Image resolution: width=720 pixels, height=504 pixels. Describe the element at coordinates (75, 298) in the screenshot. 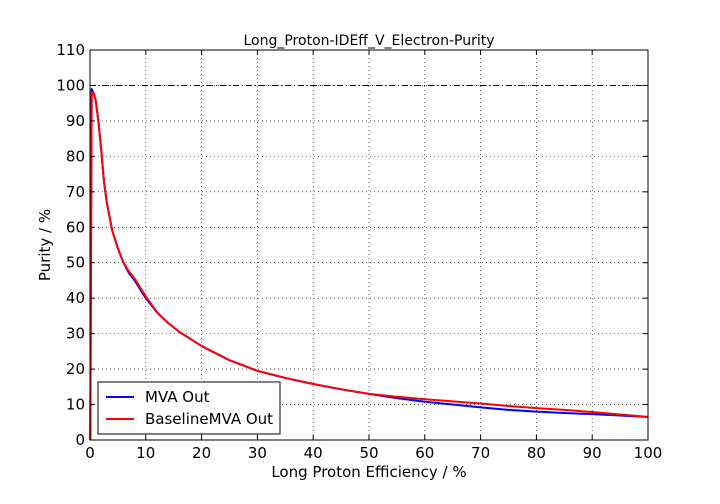

I see `y-tick-label: 40` at that location.